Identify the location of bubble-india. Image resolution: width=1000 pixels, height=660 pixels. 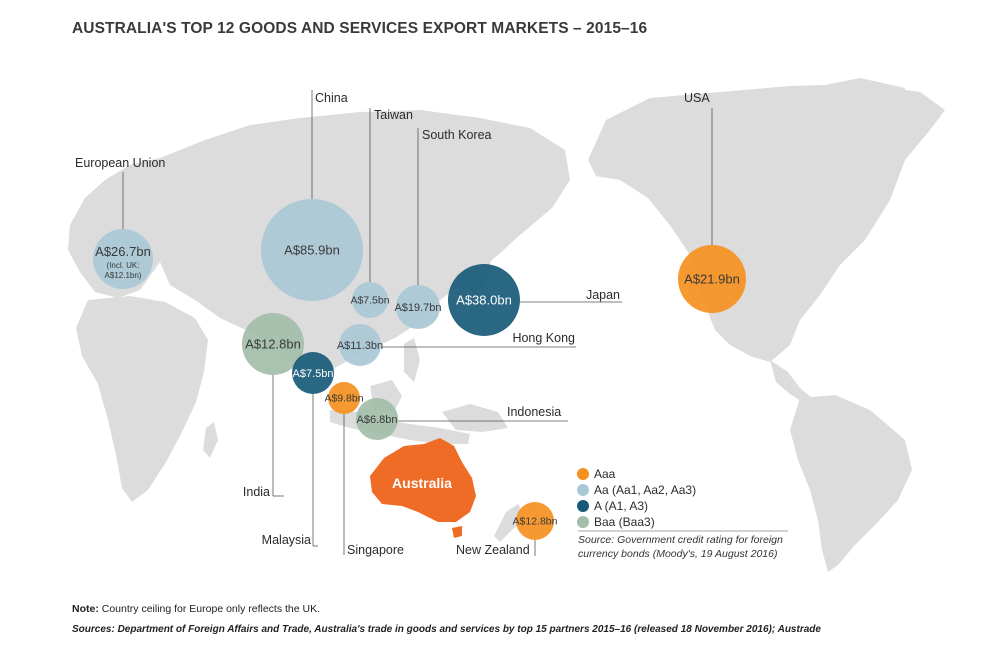
(273, 344).